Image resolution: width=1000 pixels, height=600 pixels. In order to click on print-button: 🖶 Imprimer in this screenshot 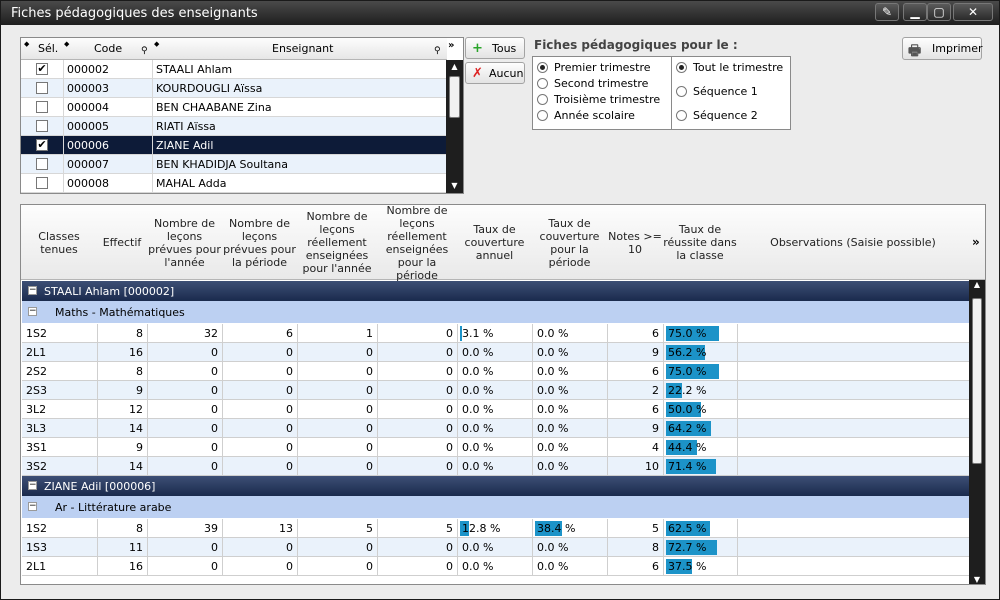, I will do `click(942, 48)`.